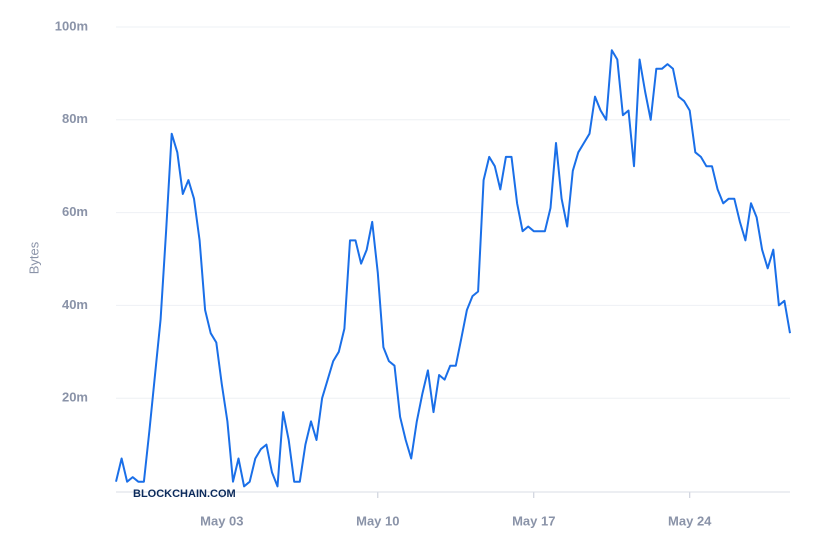 The image size is (825, 543). Describe the element at coordinates (75, 211) in the screenshot. I see `y-tick-label: 60m` at that location.